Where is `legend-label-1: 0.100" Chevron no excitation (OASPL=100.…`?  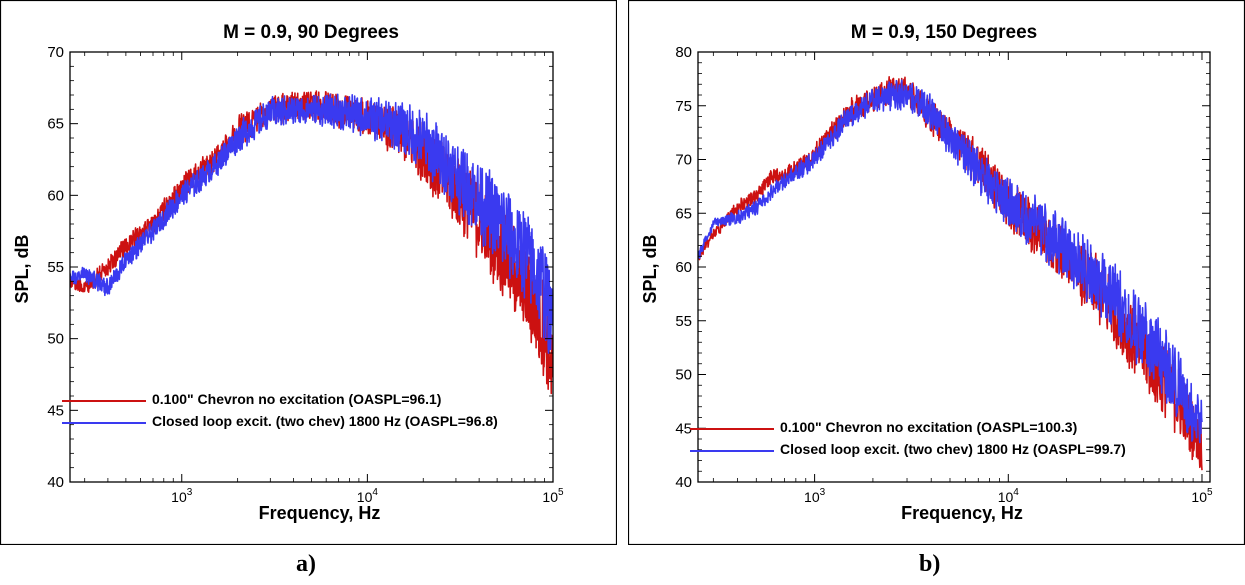
legend-label-1: 0.100" Chevron no excitation (OASPL=100.… is located at coordinates (928, 427).